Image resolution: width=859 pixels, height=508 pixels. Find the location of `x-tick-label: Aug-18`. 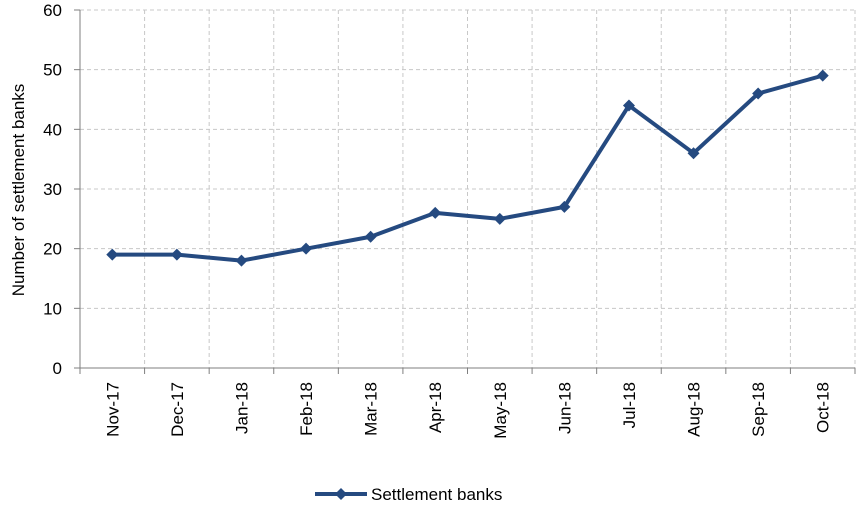

x-tick-label: Aug-18 is located at coordinates (694, 409).